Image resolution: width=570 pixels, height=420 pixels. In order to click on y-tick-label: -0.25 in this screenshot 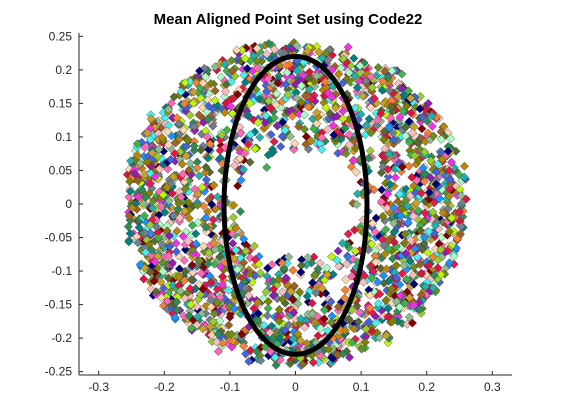, I will do `click(59, 372)`.